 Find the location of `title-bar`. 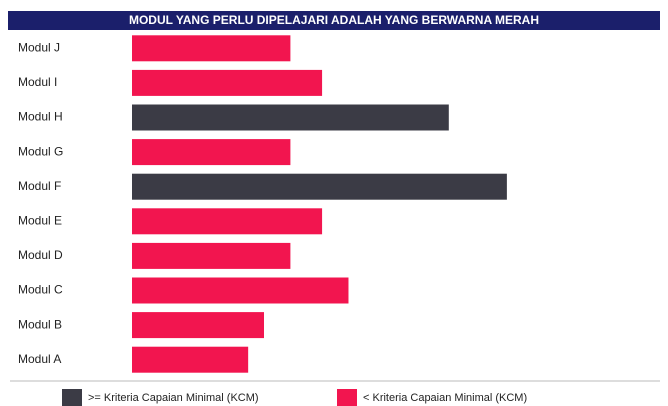

title-bar is located at coordinates (334, 20).